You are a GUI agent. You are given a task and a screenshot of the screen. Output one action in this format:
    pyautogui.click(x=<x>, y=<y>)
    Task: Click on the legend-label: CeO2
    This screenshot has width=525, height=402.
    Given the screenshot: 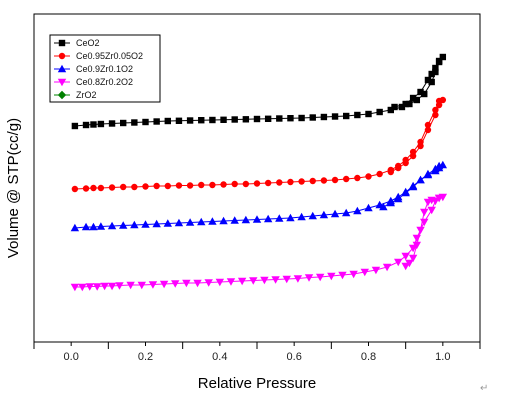 What is the action you would take?
    pyautogui.click(x=88, y=43)
    